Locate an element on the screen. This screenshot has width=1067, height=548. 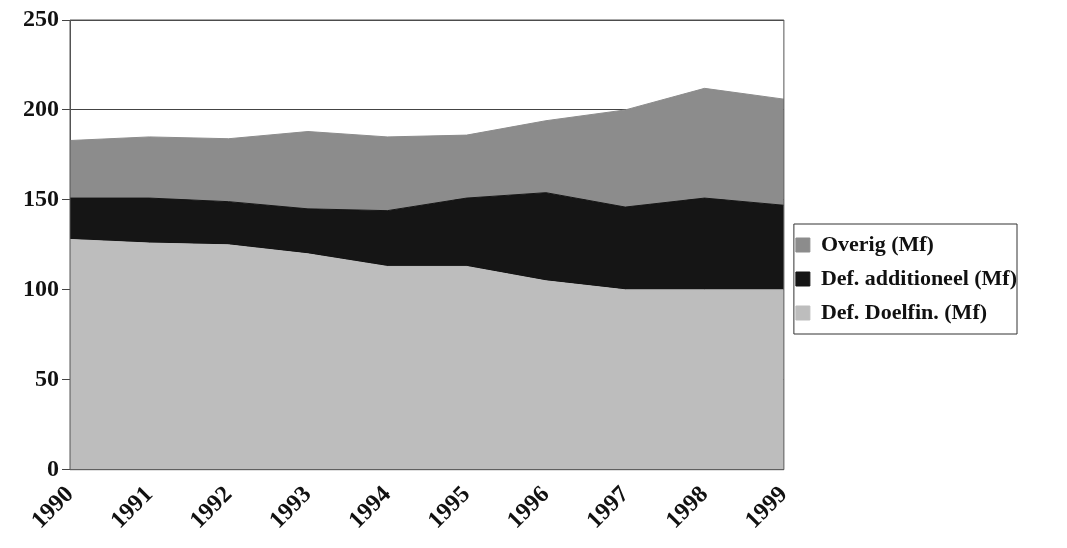
y-tick-label: 100 is located at coordinates (41, 288).